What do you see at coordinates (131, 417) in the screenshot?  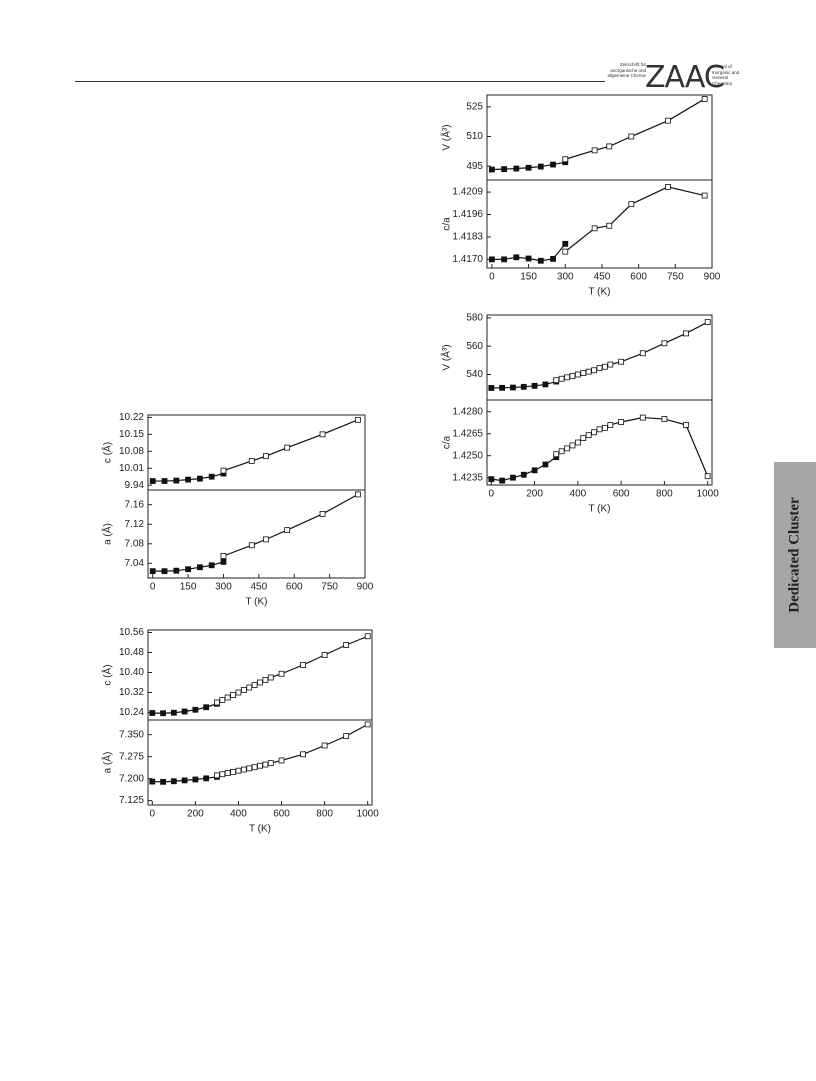 I see `y-tick-label: 10.22` at bounding box center [131, 417].